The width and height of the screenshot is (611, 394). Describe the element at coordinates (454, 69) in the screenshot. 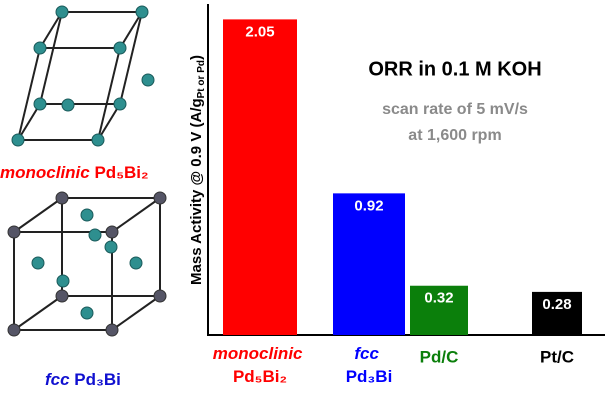

I see `chart-title: ORR in 0.1 M KOH` at that location.